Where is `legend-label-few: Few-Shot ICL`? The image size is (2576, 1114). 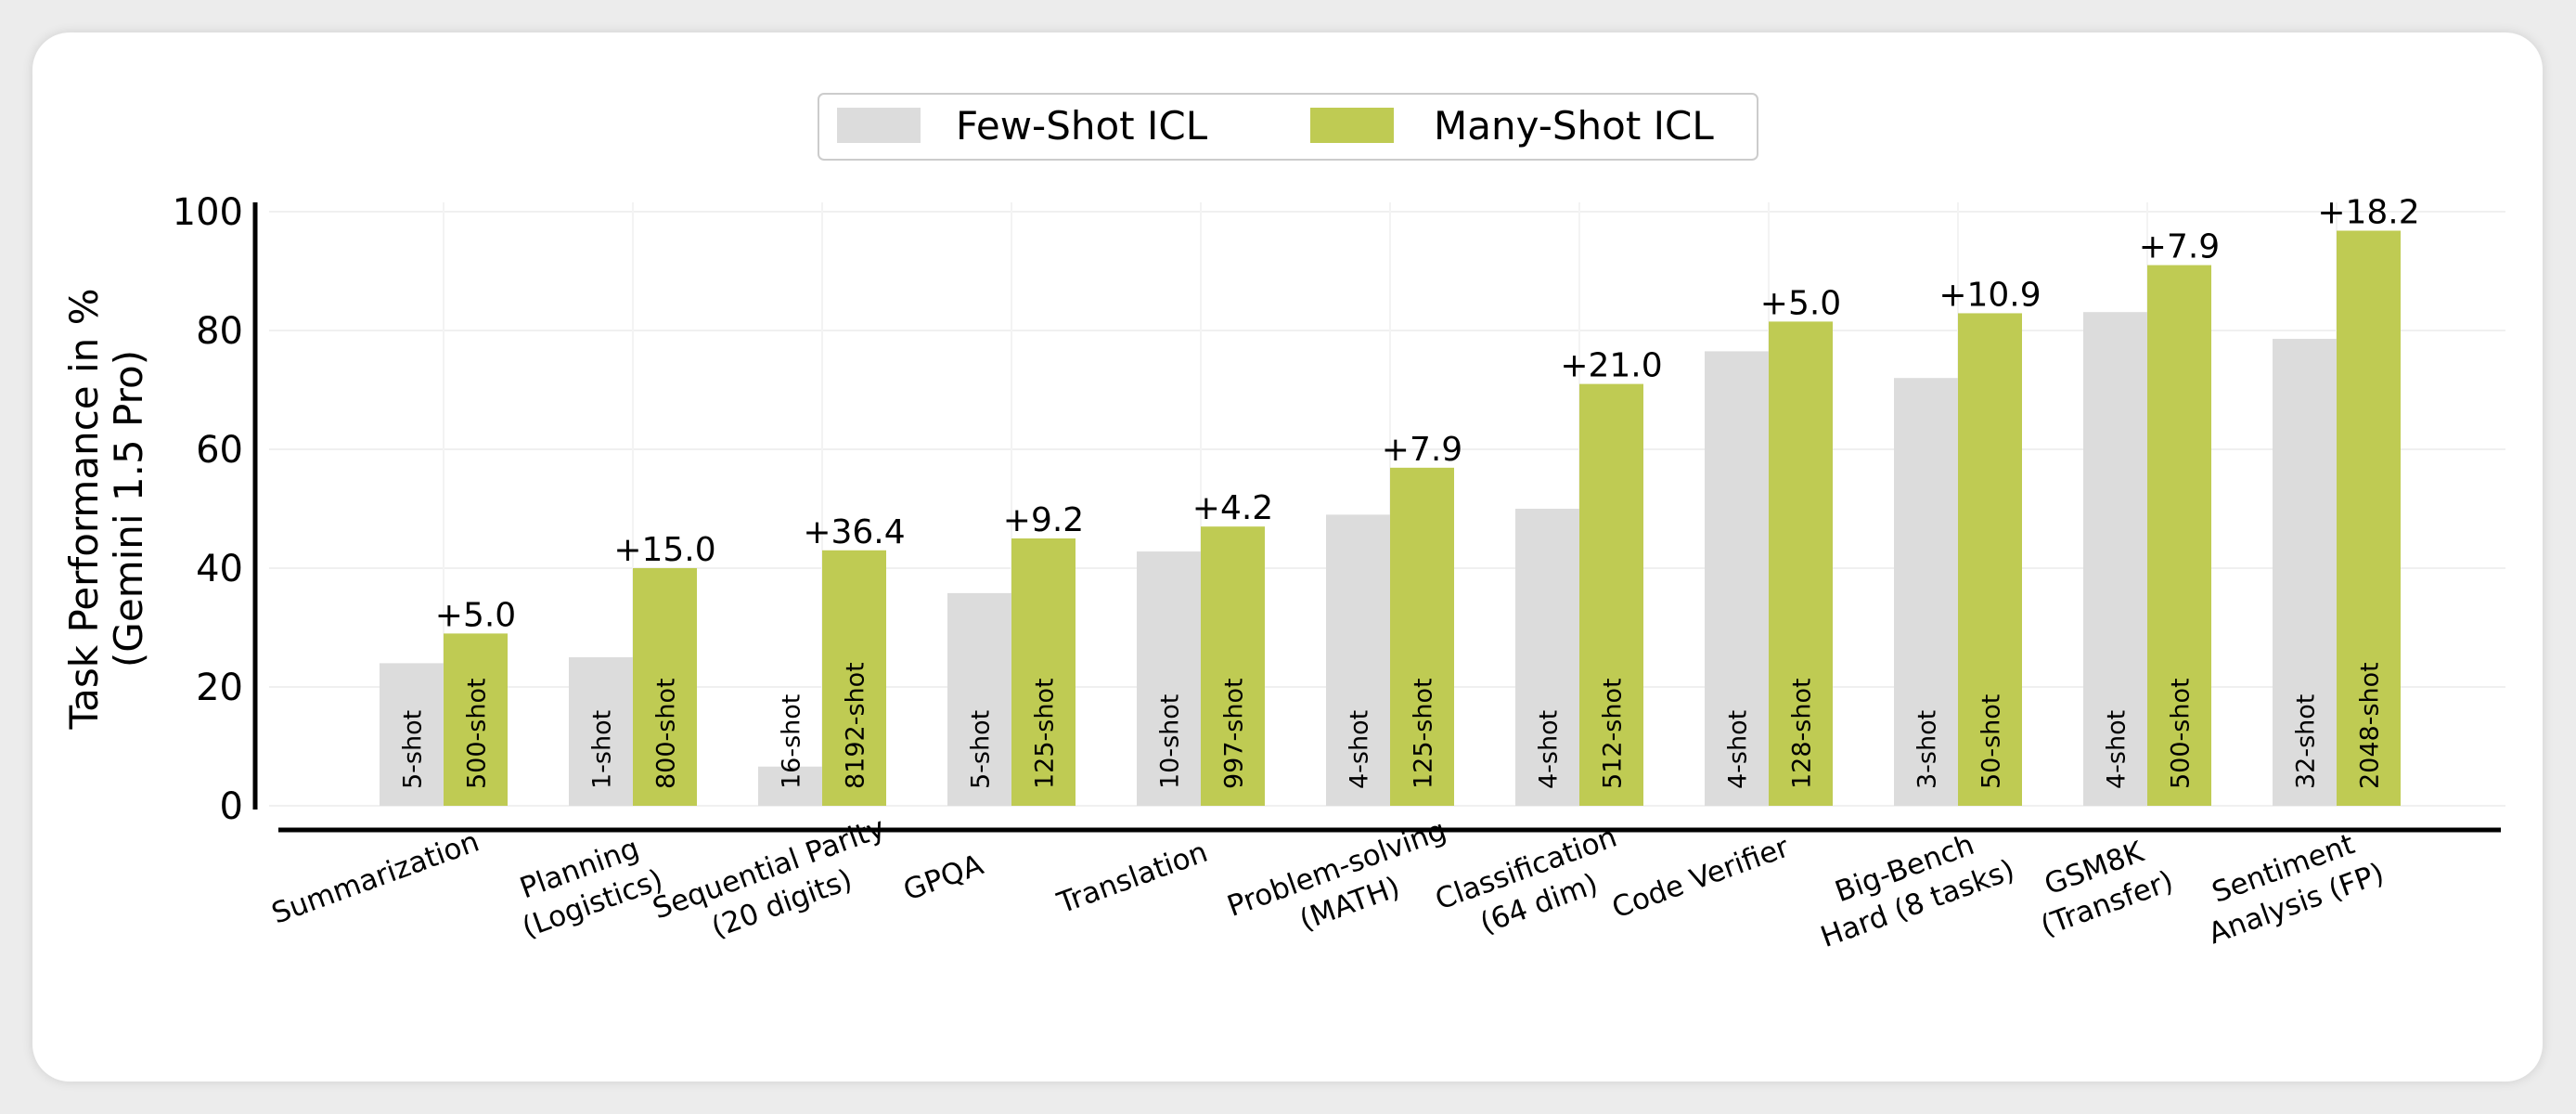 legend-label-few: Few-Shot ICL is located at coordinates (1082, 126).